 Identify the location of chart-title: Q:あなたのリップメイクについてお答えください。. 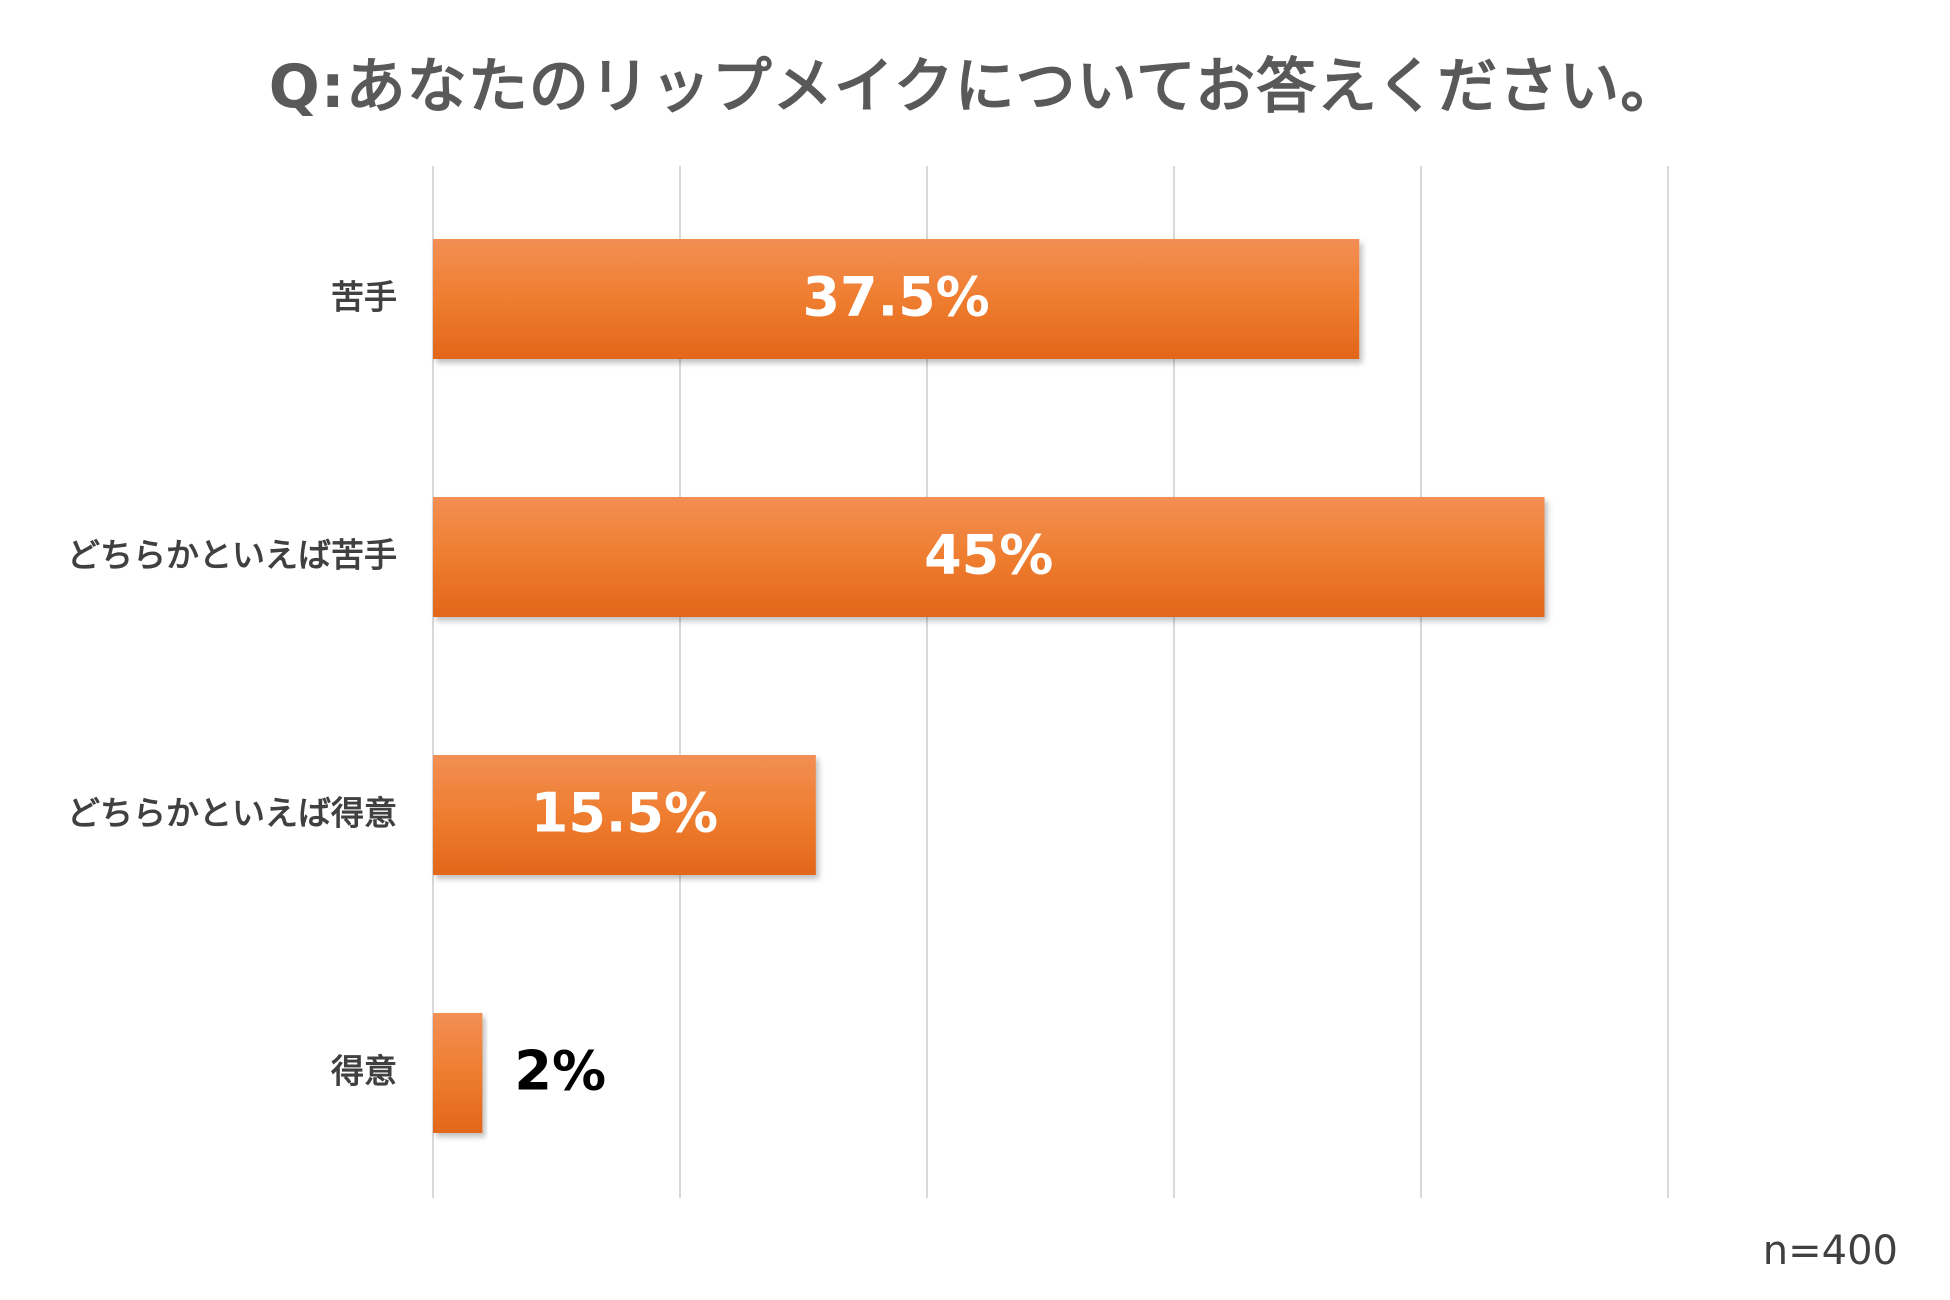
(975, 87).